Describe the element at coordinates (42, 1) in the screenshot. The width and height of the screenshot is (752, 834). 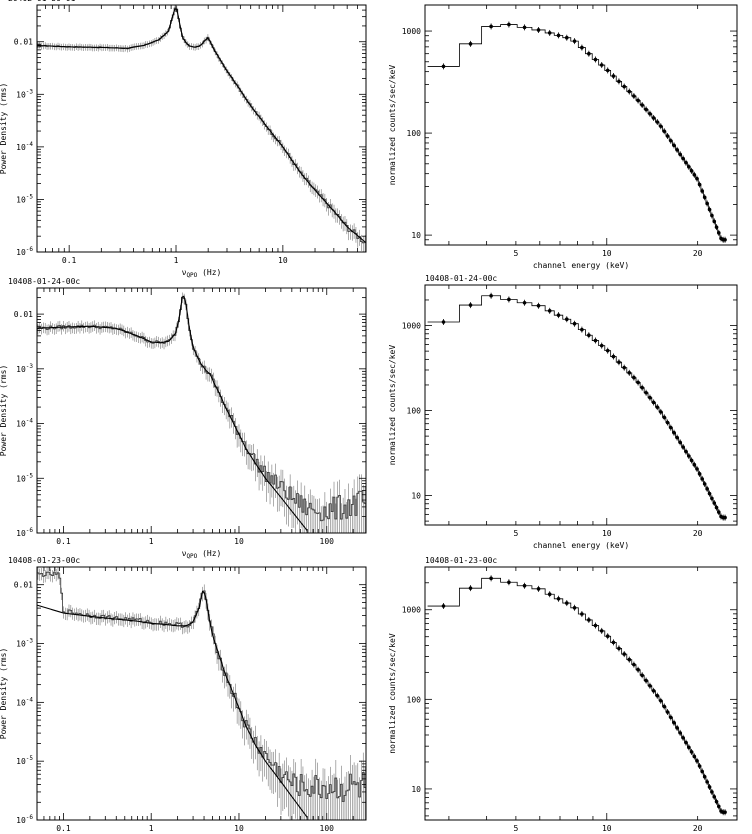
I see `obsid-label: 20402-01-50-01` at that location.